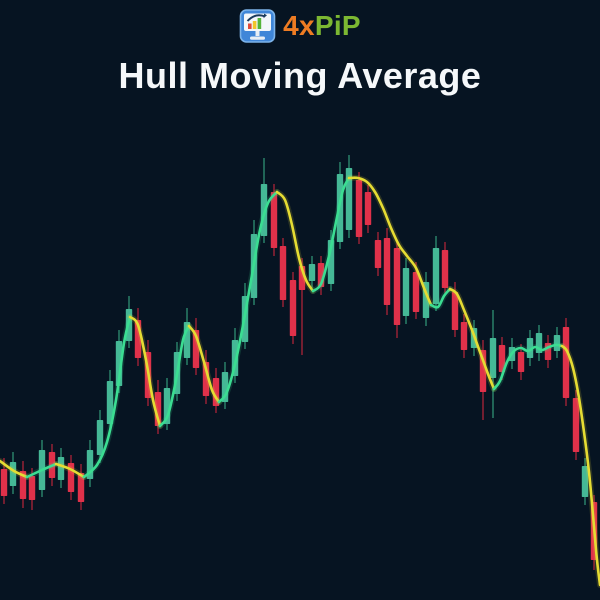 This screenshot has height=600, width=600. Describe the element at coordinates (257, 26) in the screenshot. I see `monitor-chart-icon` at that location.